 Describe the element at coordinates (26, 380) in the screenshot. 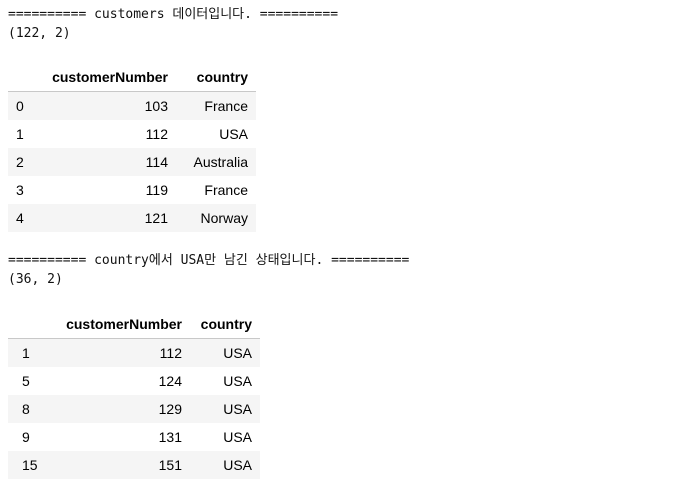

I see `row-index: 5` at that location.